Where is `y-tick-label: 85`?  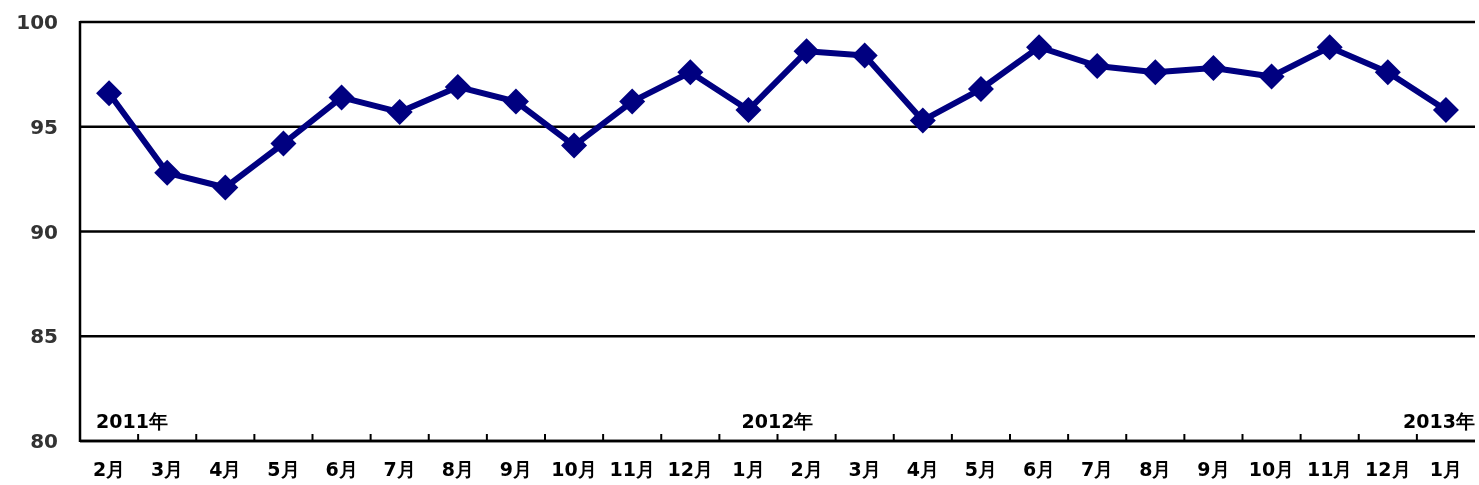
y-tick-label: 85 is located at coordinates (44, 336).